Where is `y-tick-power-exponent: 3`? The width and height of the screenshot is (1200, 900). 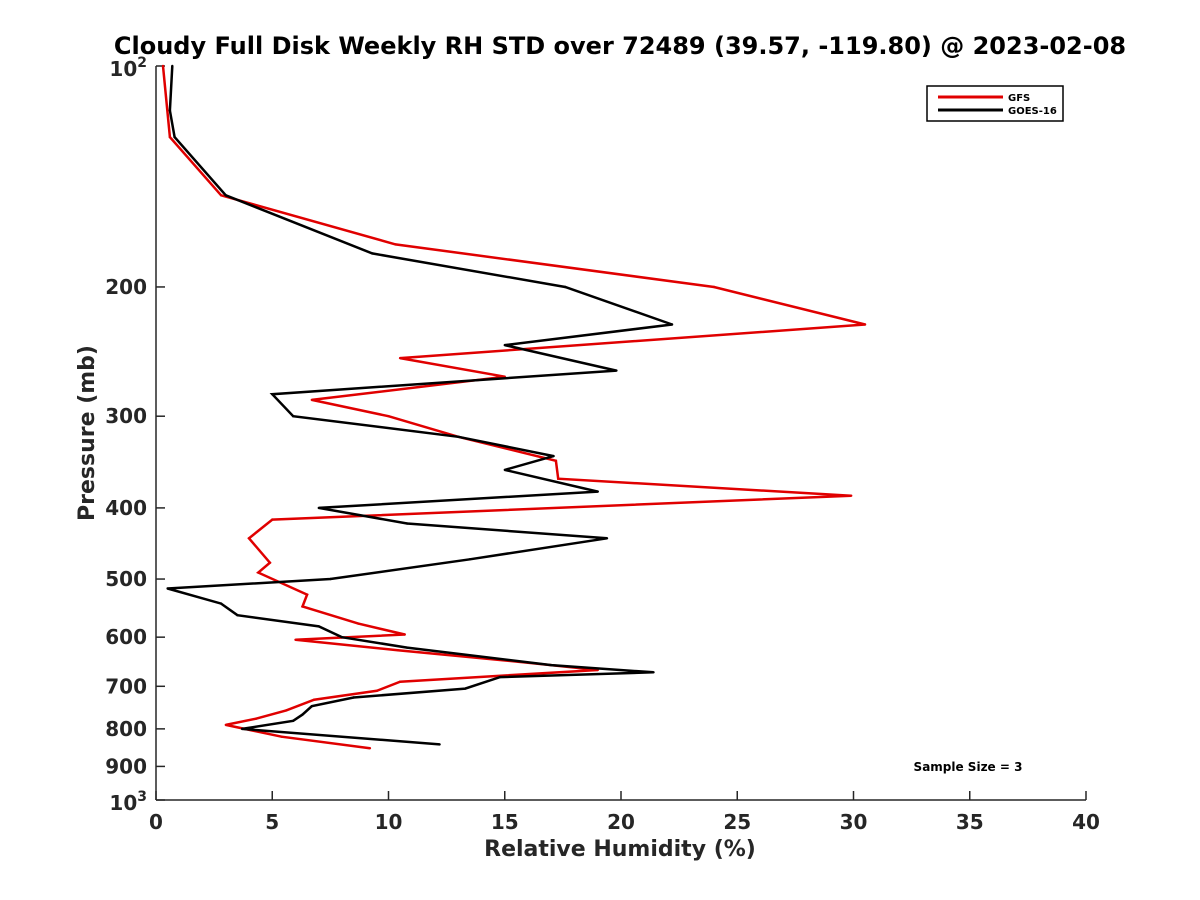 y-tick-power-exponent: 3 is located at coordinates (142, 797).